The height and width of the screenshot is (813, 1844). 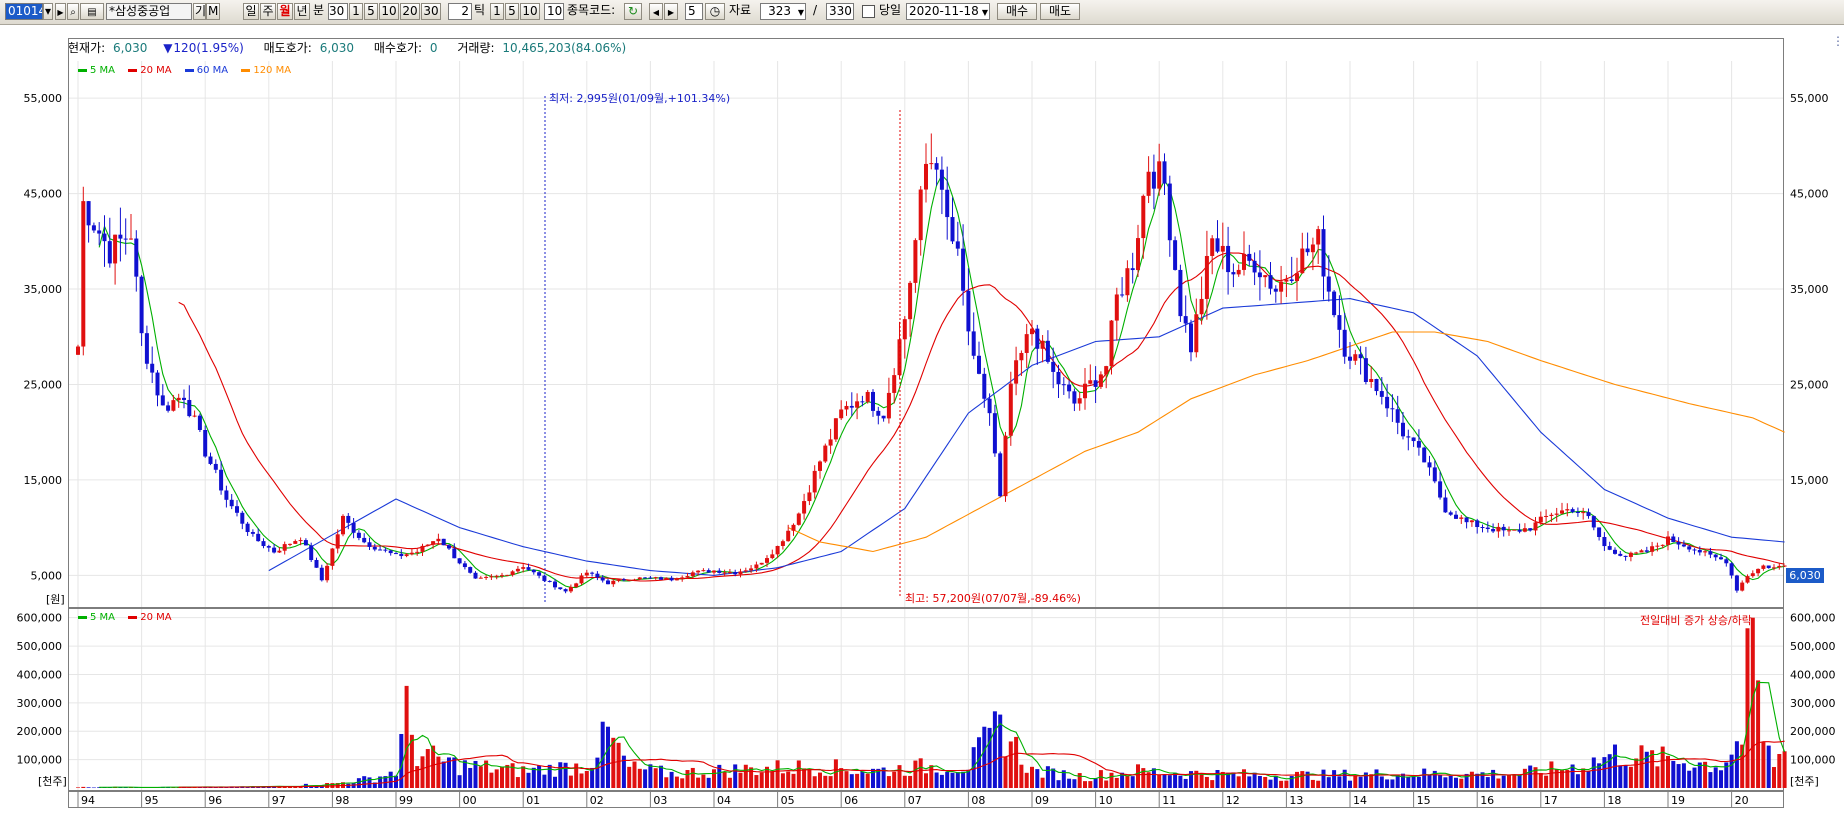 I want to click on volume-tick-label-right: 200,000, so click(x=1813, y=731).